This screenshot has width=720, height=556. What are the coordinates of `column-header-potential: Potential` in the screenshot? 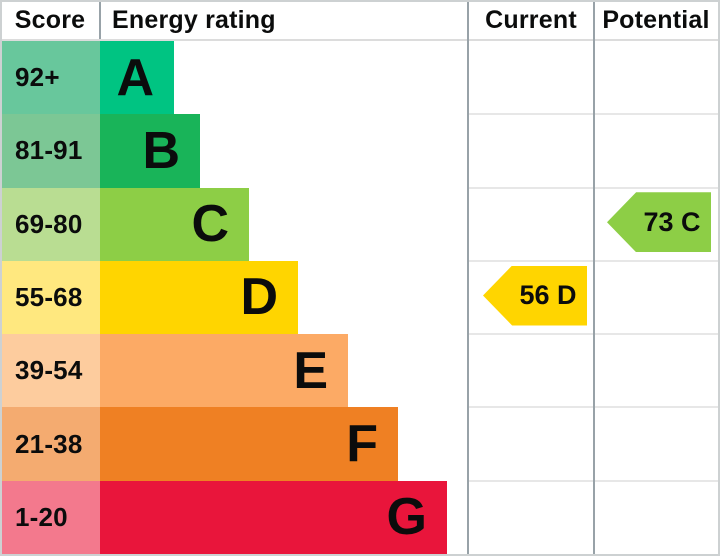 It's located at (656, 20).